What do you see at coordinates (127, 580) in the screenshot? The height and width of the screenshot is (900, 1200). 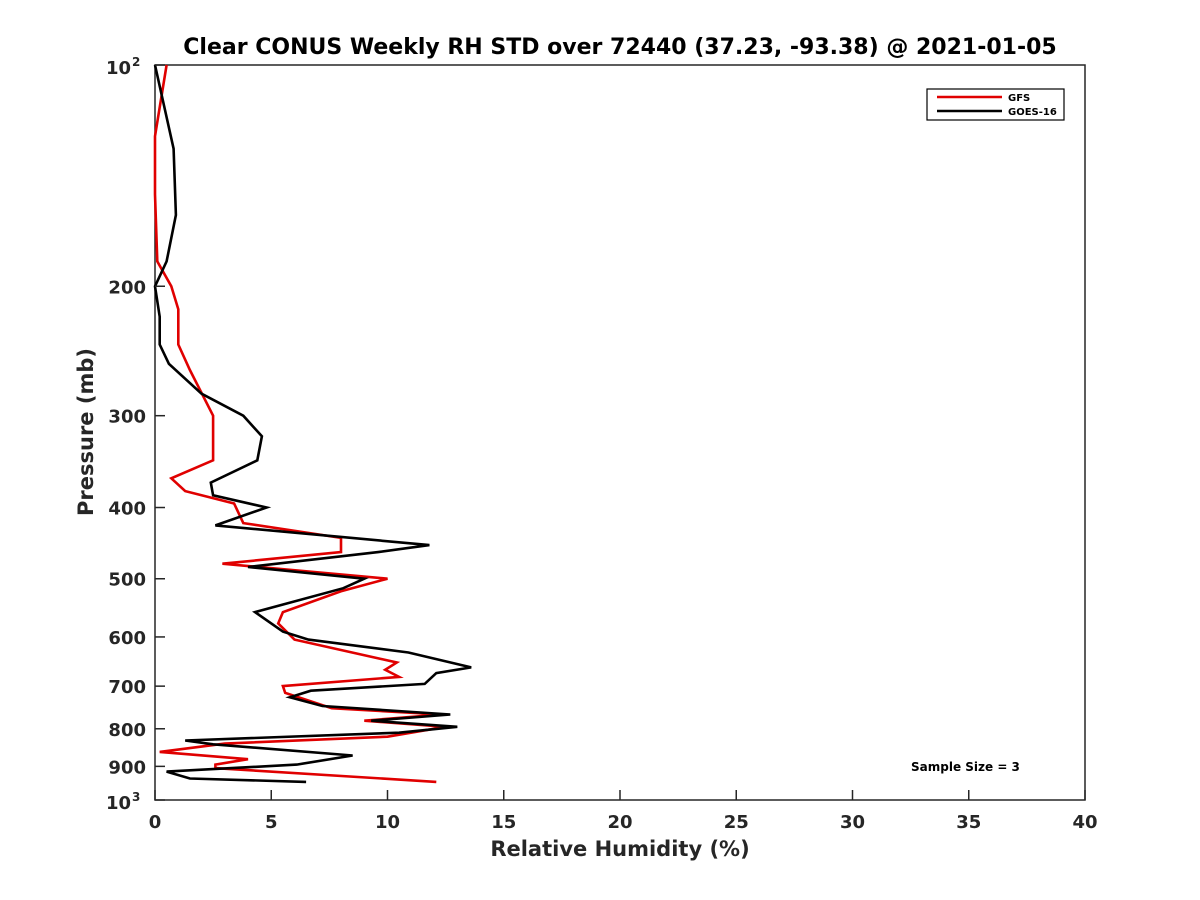 I see `y-tick-label: 500` at bounding box center [127, 580].